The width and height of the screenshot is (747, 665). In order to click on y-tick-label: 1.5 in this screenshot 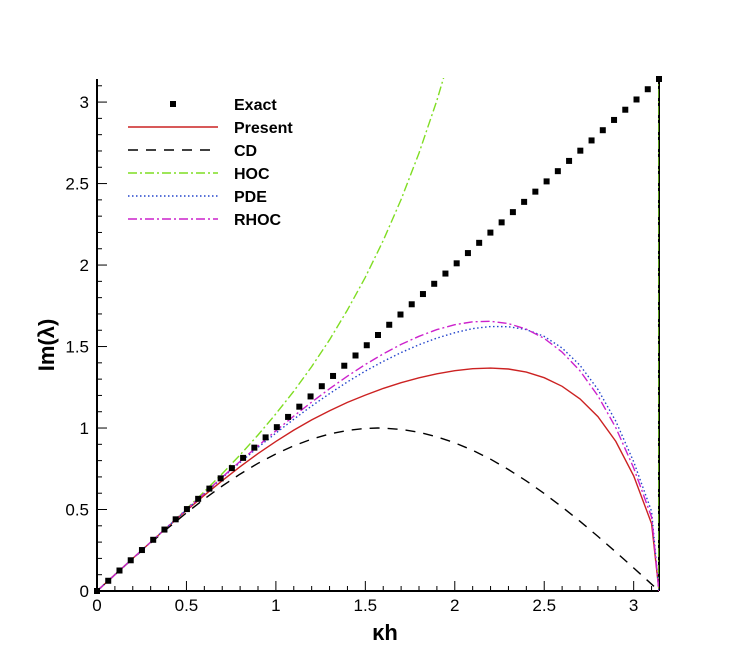, I will do `click(77, 347)`.